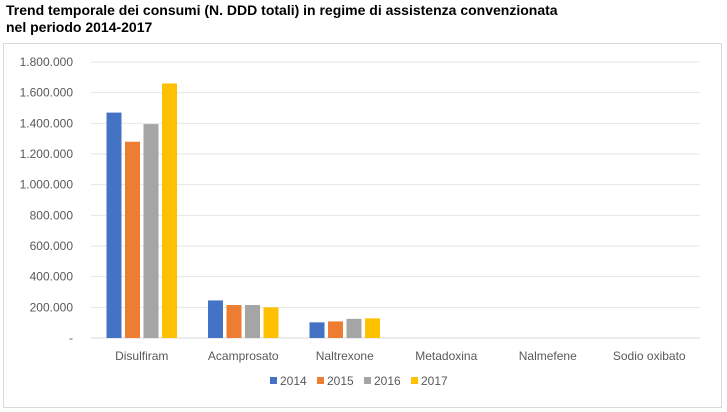  Describe the element at coordinates (293, 381) in the screenshot. I see `legend-label: 2014` at that location.